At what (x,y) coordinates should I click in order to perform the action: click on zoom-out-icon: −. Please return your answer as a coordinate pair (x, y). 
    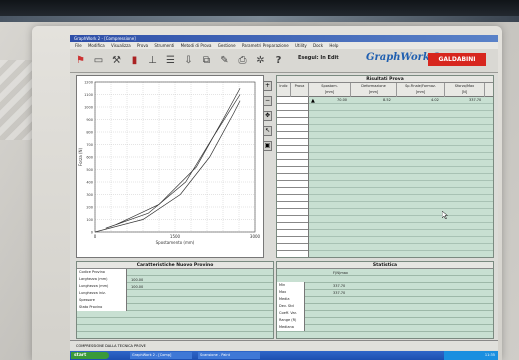
    Looking at the image, I should click on (267, 101).